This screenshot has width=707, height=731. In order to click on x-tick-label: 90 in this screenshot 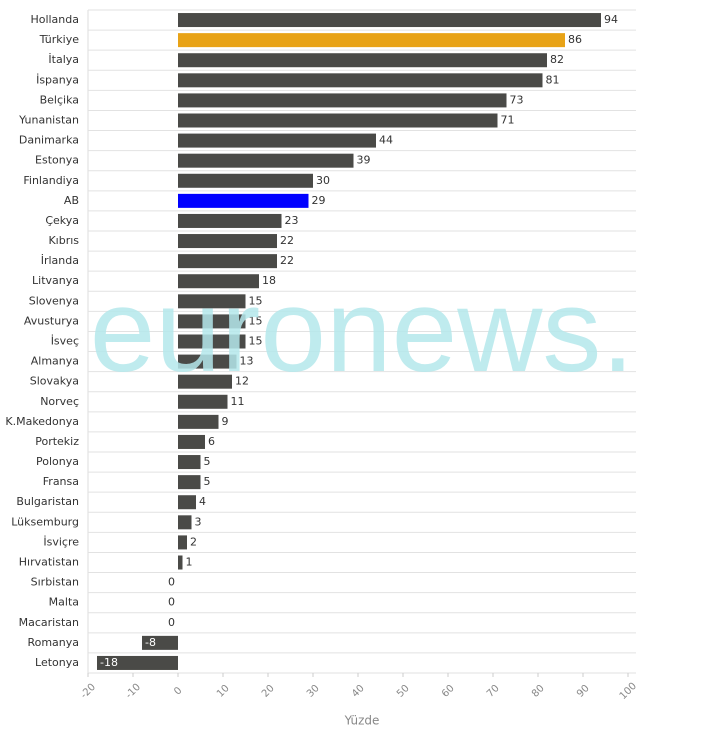, I will do `click(583, 691)`.